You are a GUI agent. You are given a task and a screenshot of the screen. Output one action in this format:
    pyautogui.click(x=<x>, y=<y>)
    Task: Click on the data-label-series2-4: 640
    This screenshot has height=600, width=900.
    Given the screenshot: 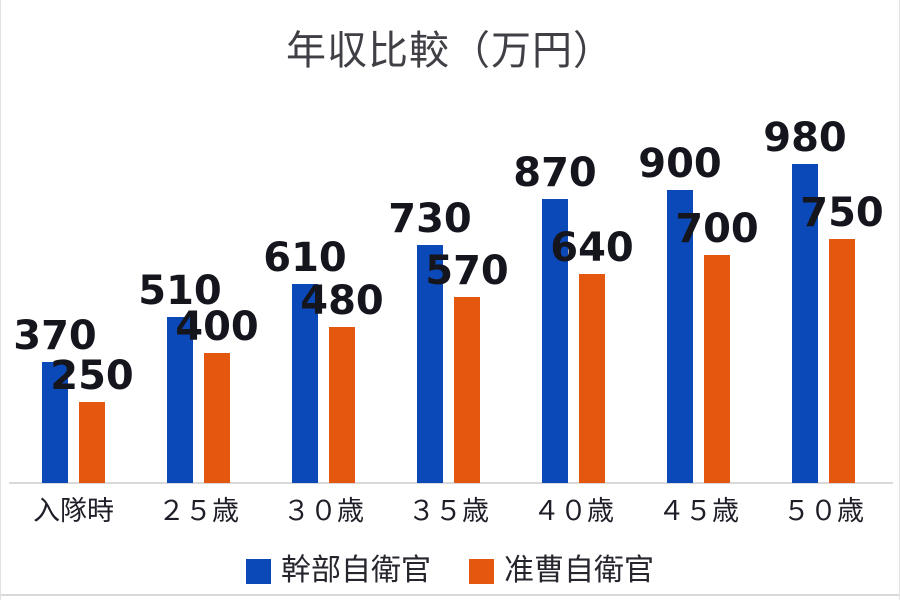 What is the action you would take?
    pyautogui.click(x=592, y=248)
    